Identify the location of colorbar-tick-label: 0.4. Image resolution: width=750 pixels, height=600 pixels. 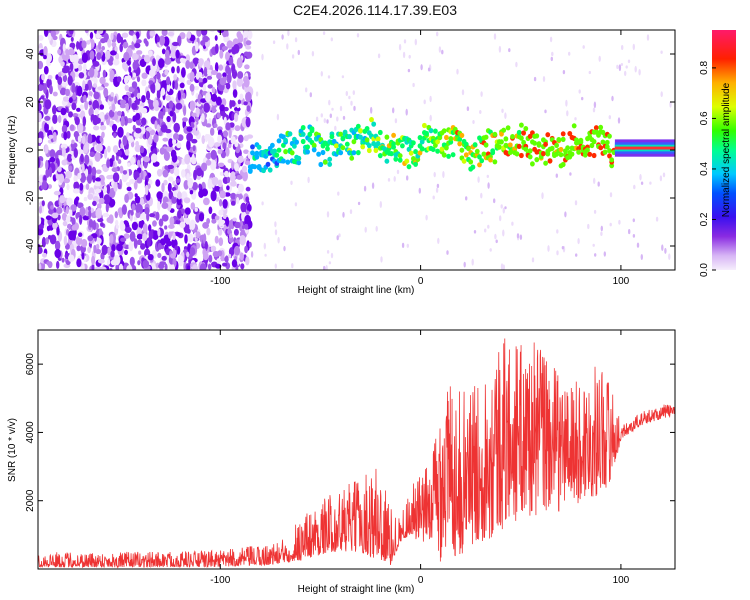
(704, 169).